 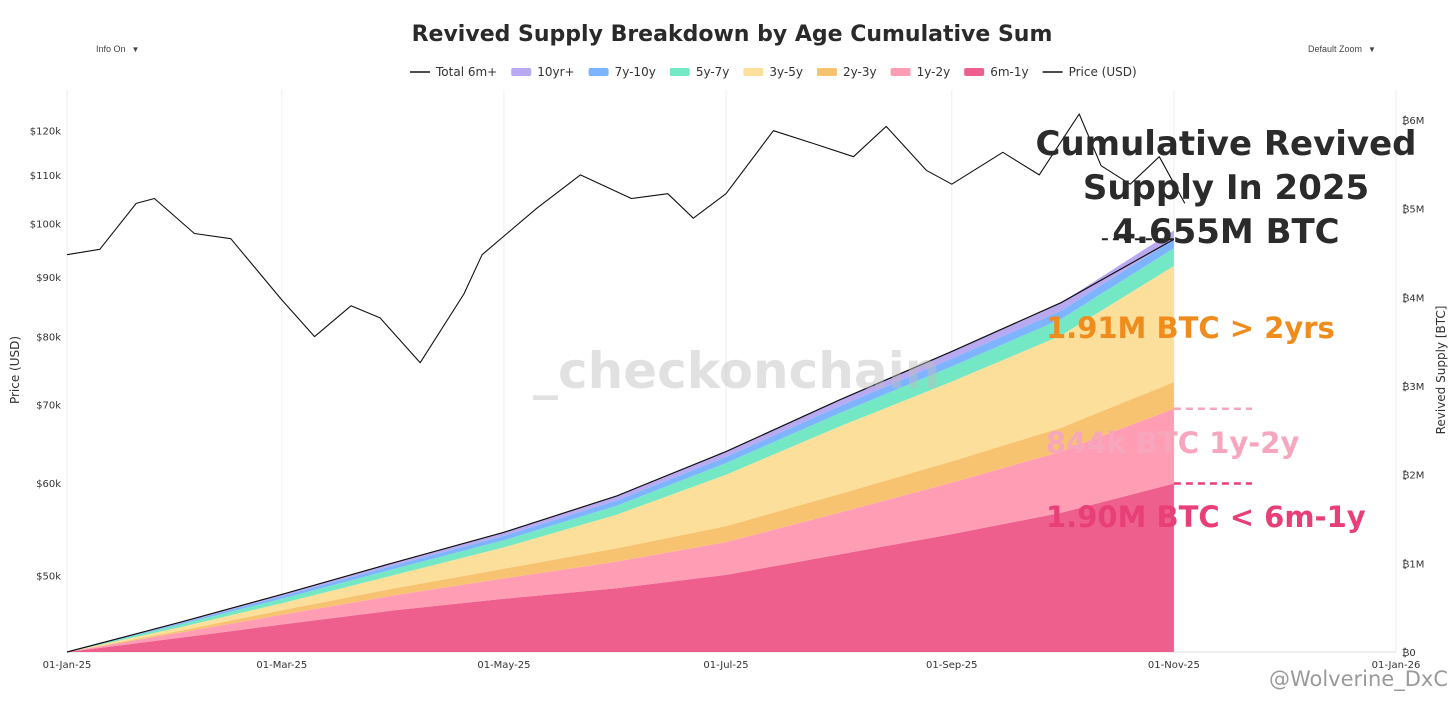 I want to click on y-axis-right: ₿0 ₿1M ₿2M ₿3M ₿4M ₿5M ₿6M, so click(x=1413, y=387).